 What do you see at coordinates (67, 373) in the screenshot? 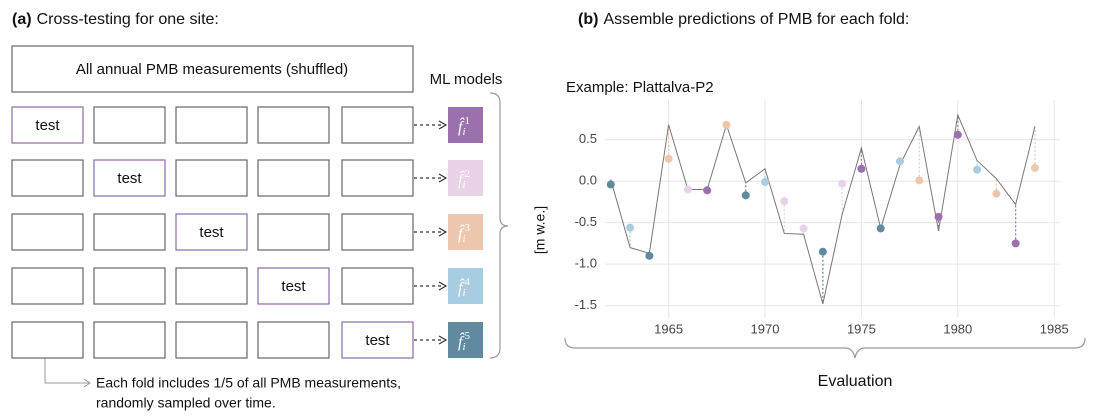
I see `note-arrow` at bounding box center [67, 373].